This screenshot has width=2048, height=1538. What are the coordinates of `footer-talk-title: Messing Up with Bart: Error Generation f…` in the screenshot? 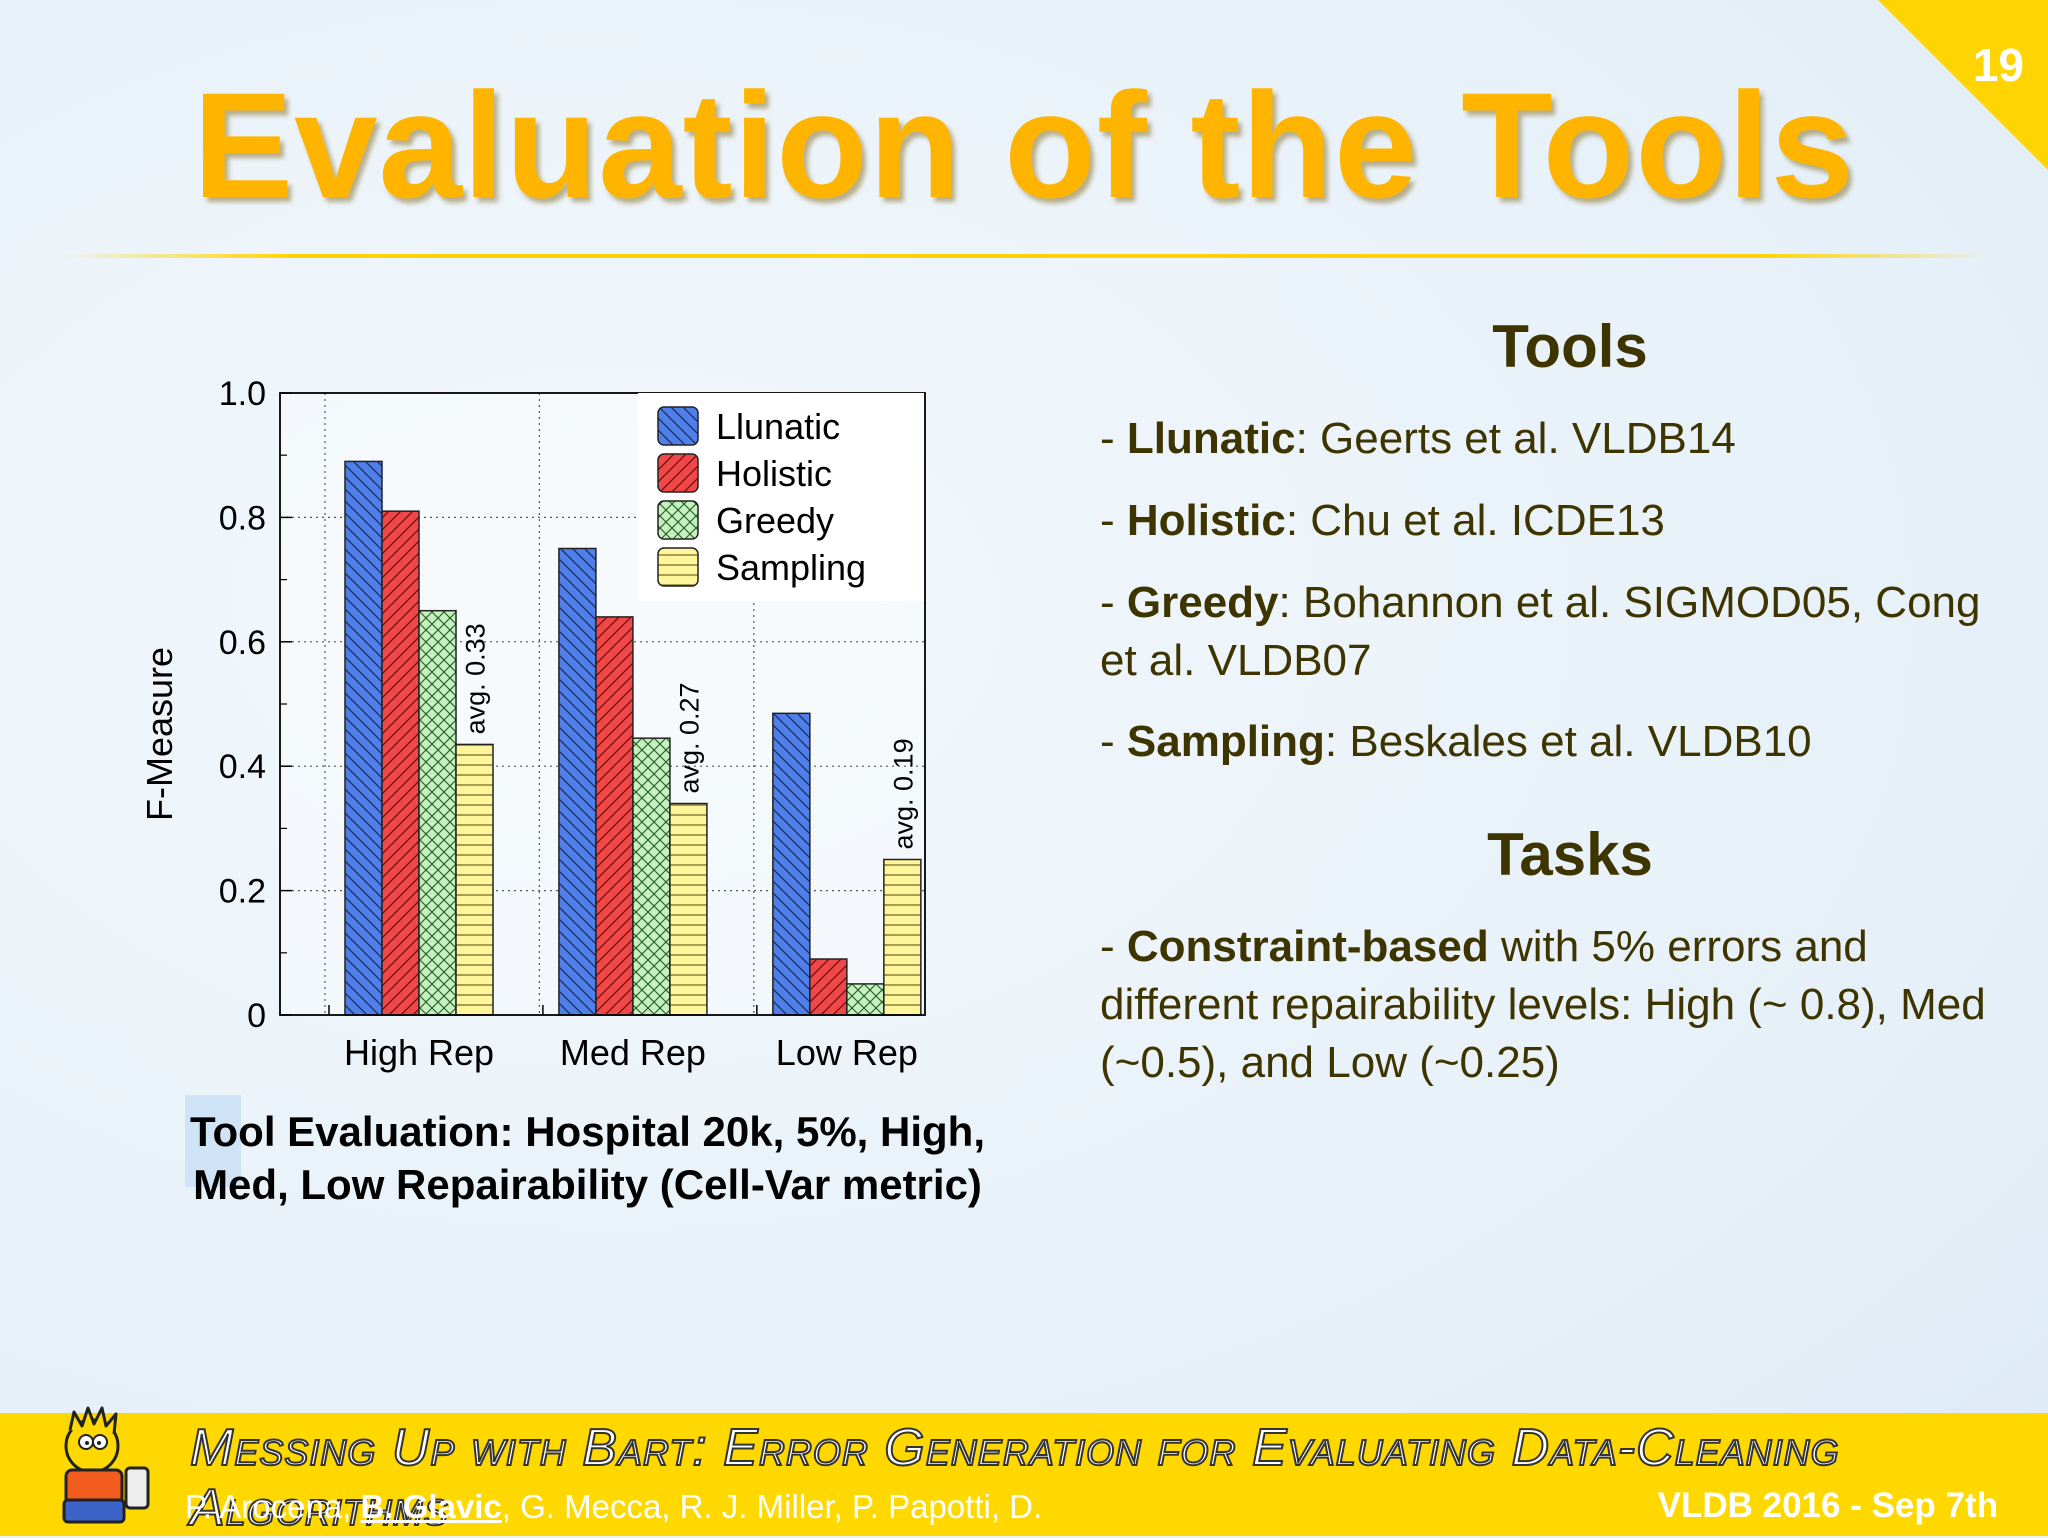 It's located at (1014, 1478).